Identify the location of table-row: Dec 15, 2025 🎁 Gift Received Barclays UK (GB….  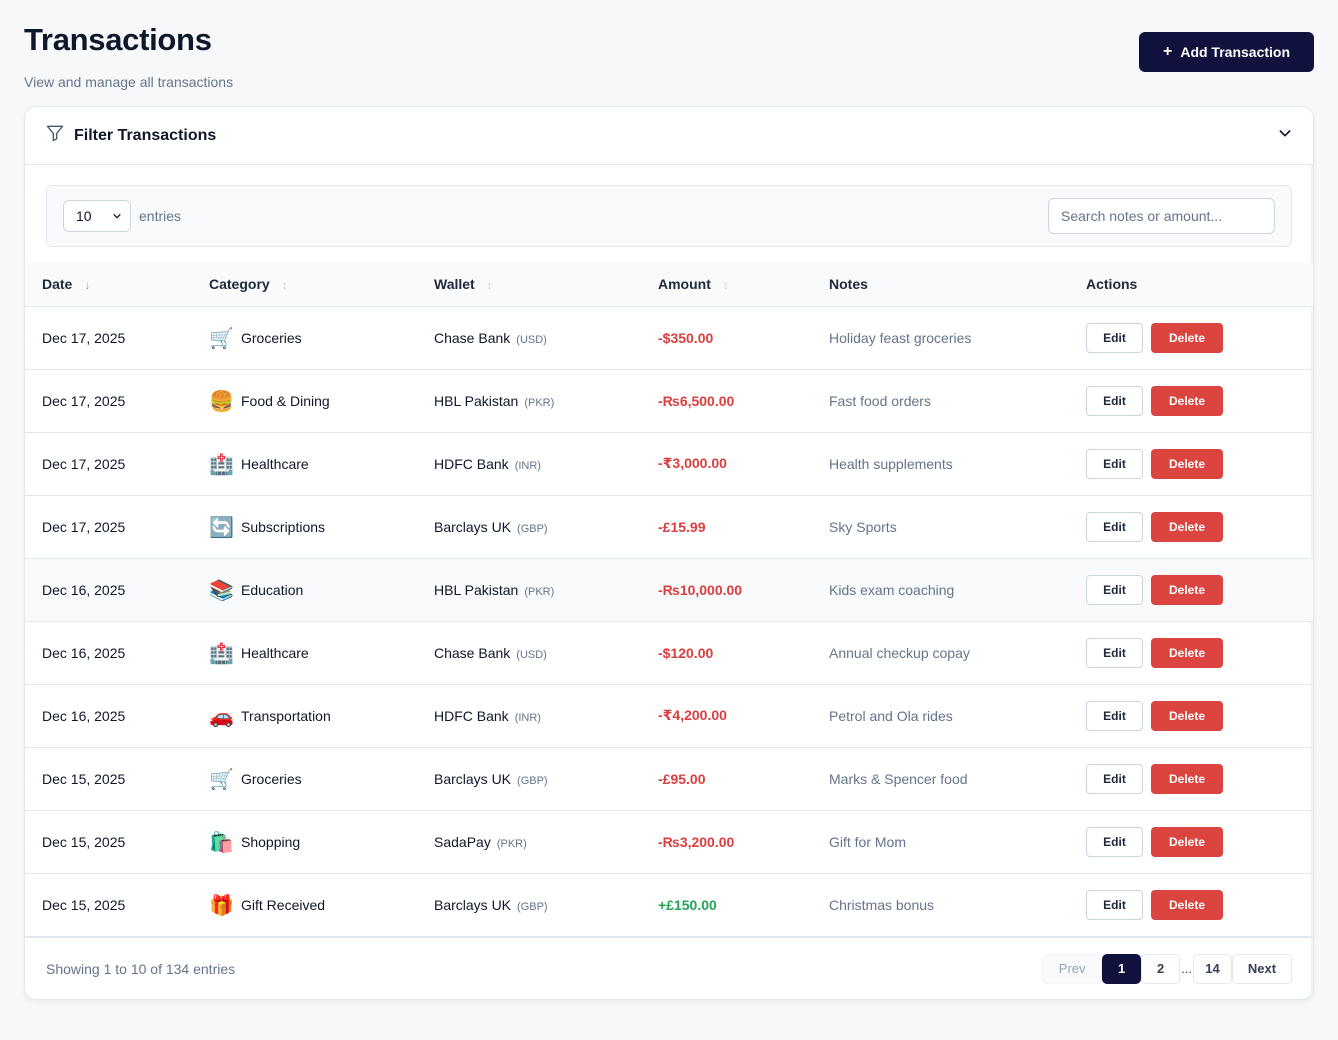
(669, 904).